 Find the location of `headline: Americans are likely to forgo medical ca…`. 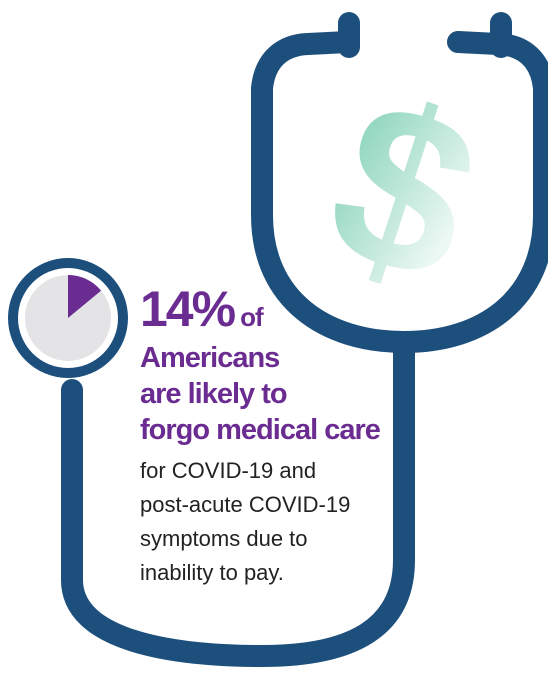

headline: Americans are likely to forgo medical ca… is located at coordinates (270, 394).